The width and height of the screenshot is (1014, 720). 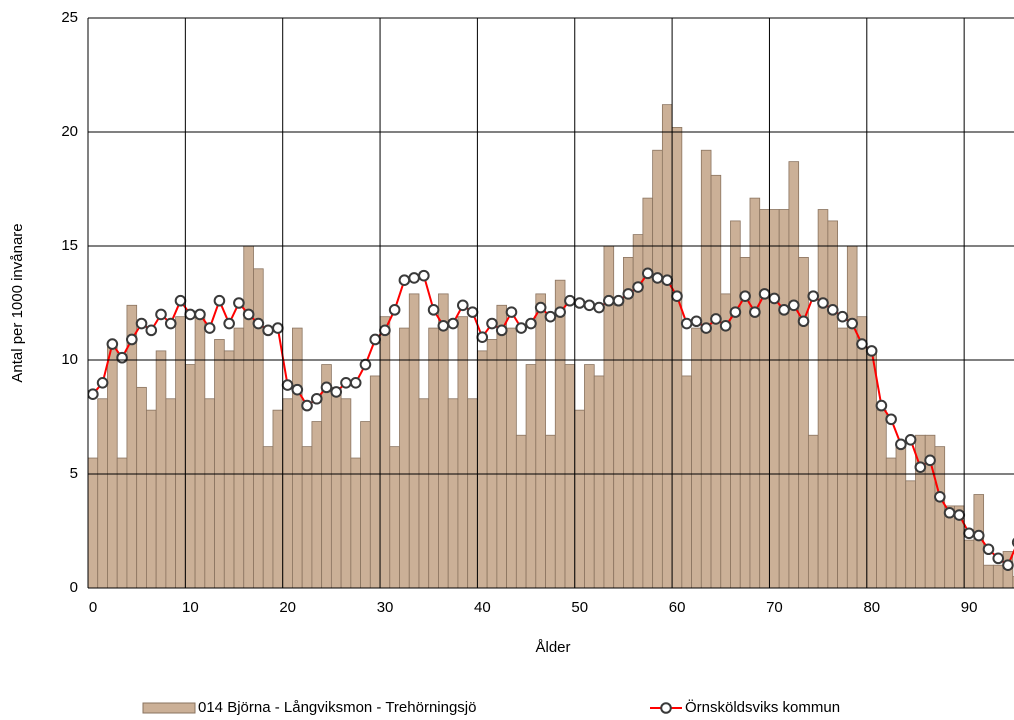 I want to click on x-tick-label: 50, so click(x=579, y=607).